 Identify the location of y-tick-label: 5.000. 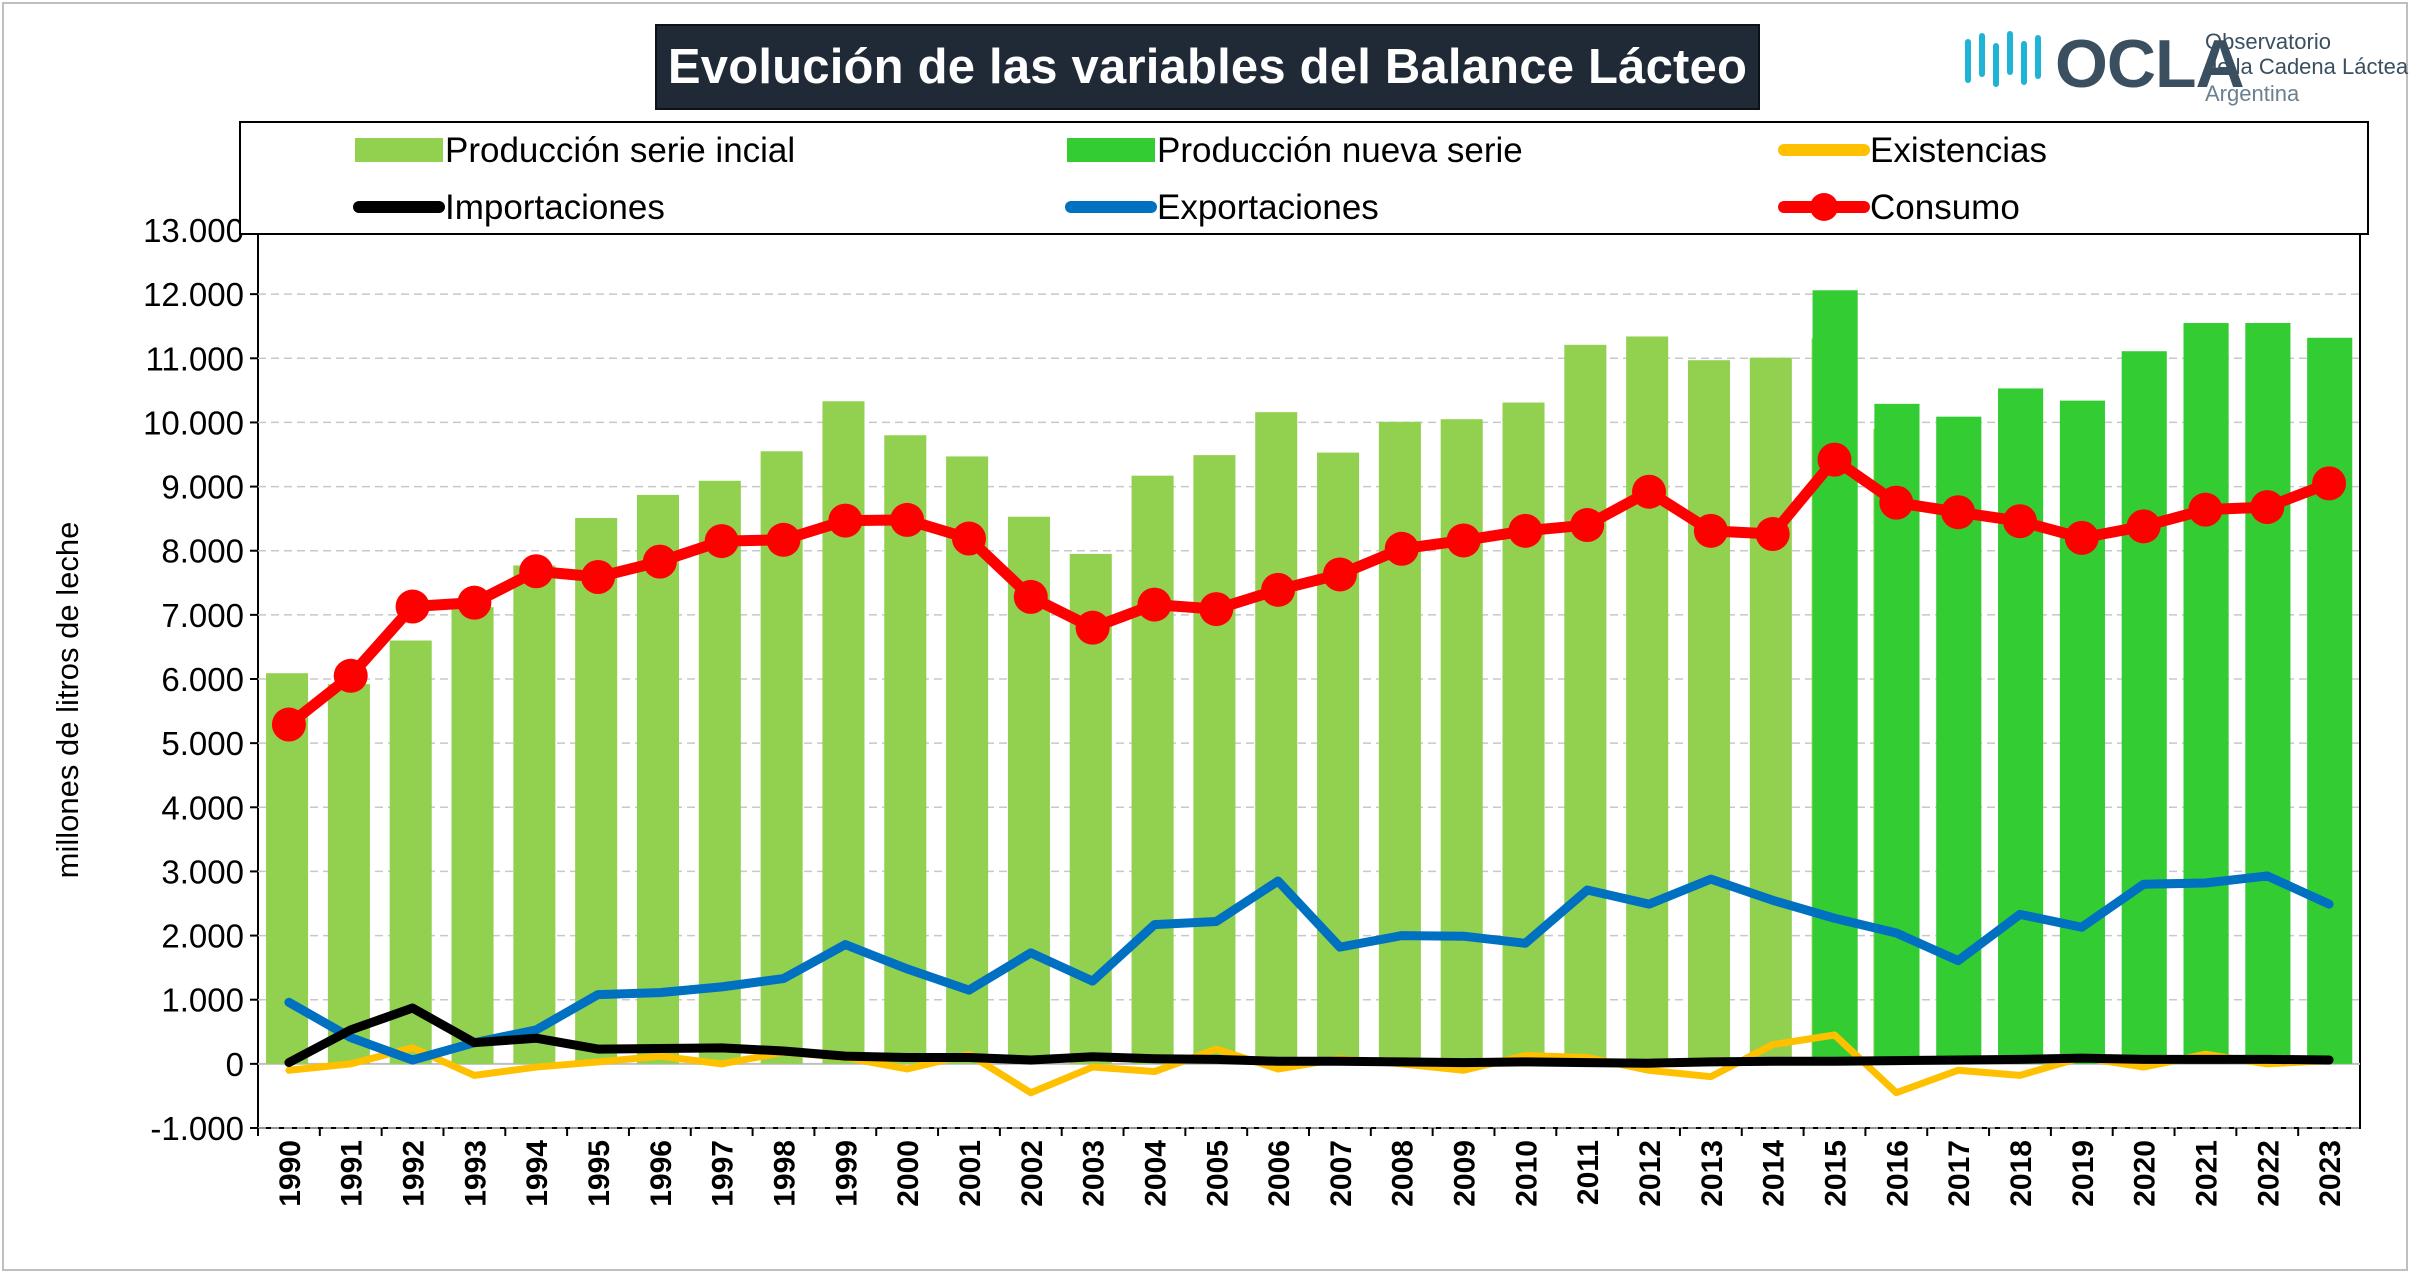
(202, 743).